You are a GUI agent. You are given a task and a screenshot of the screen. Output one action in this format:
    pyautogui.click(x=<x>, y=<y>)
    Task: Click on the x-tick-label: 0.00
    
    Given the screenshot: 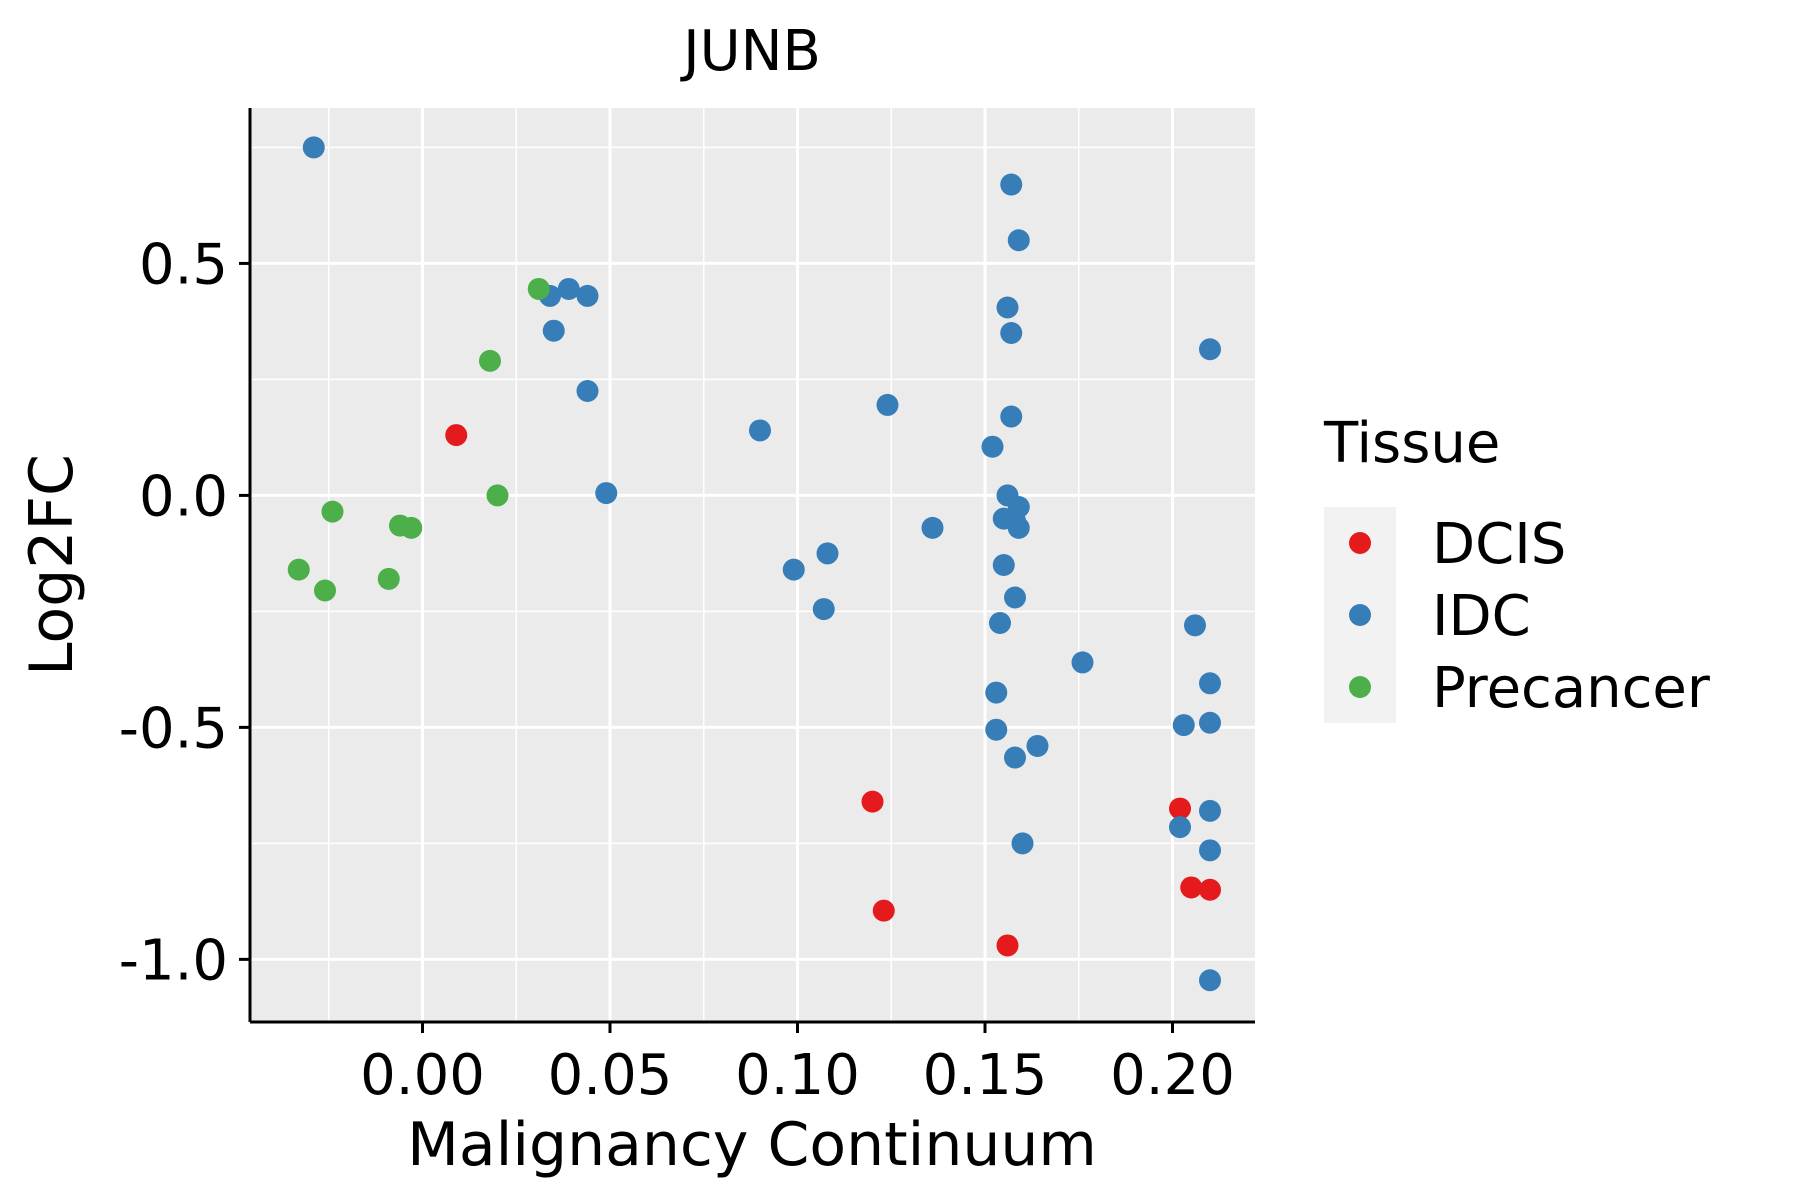 What is the action you would take?
    pyautogui.click(x=422, y=1075)
    